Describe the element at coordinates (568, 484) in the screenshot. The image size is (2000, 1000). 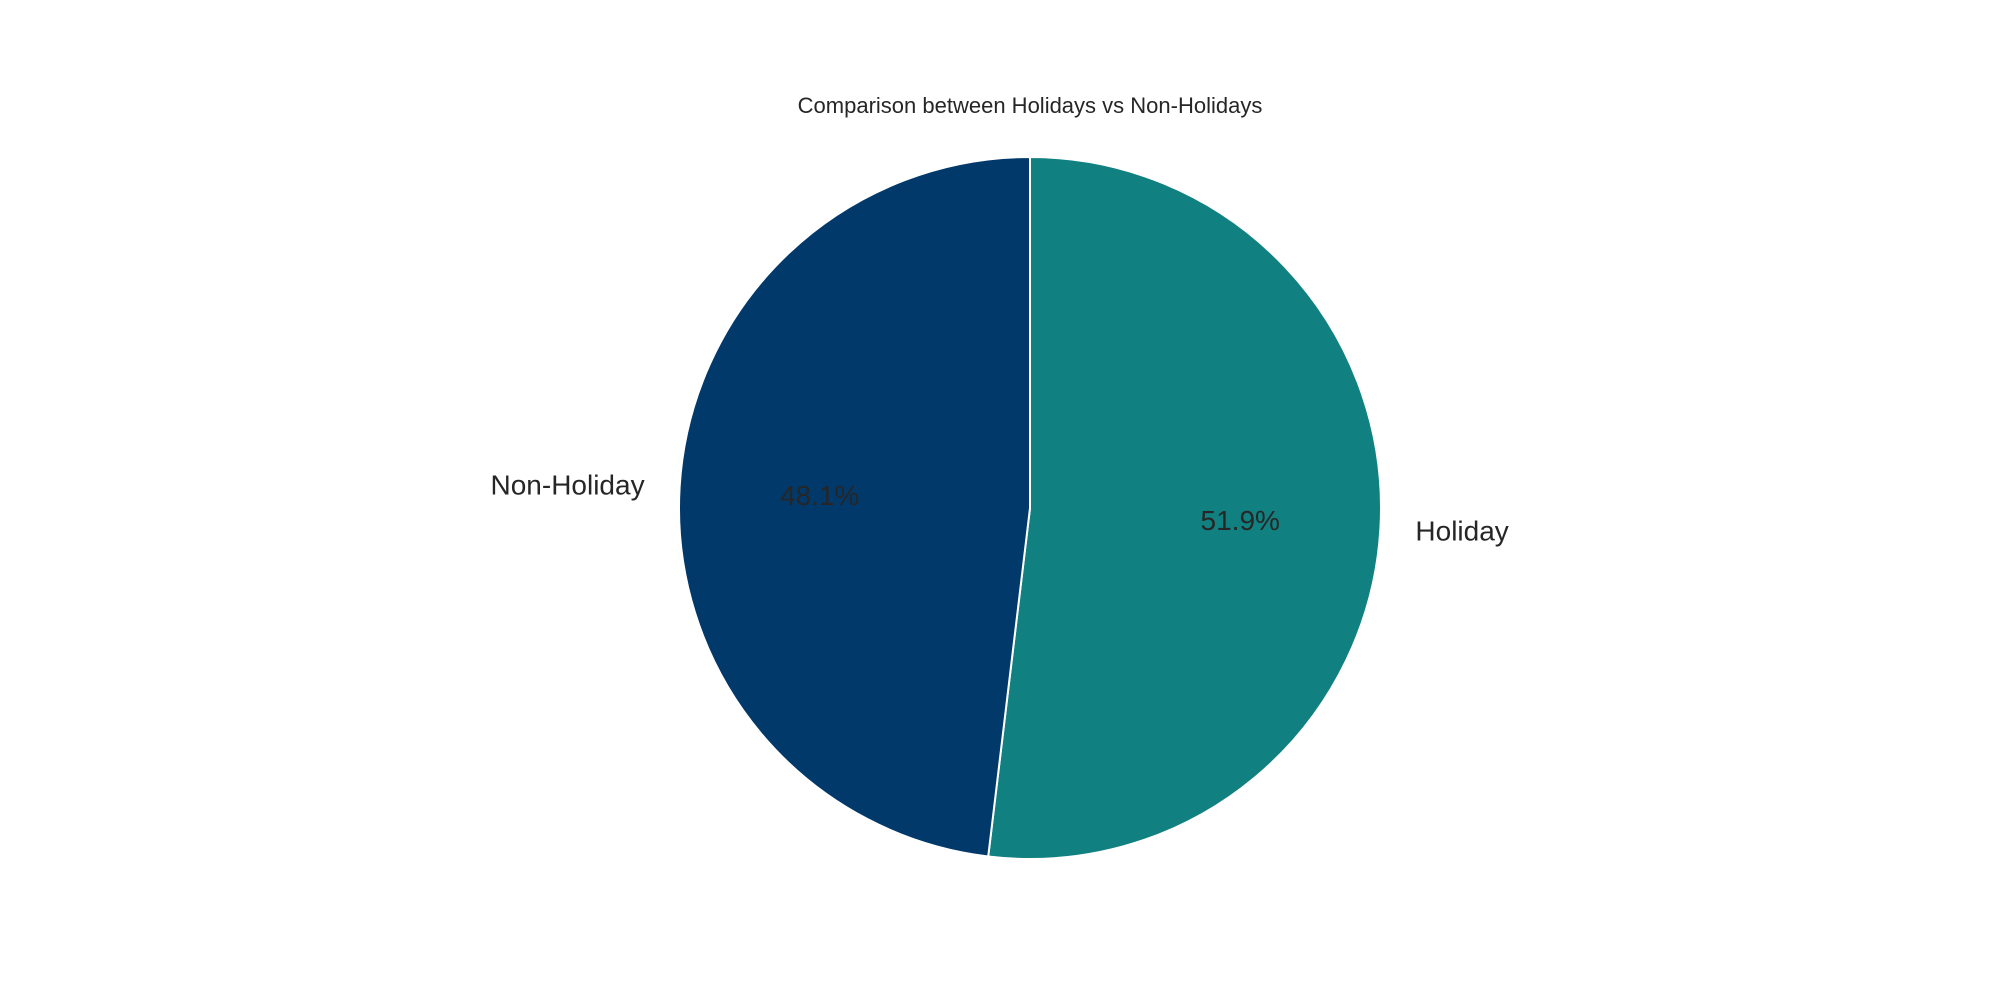
I see `pie-category-label: Non-Holiday` at that location.